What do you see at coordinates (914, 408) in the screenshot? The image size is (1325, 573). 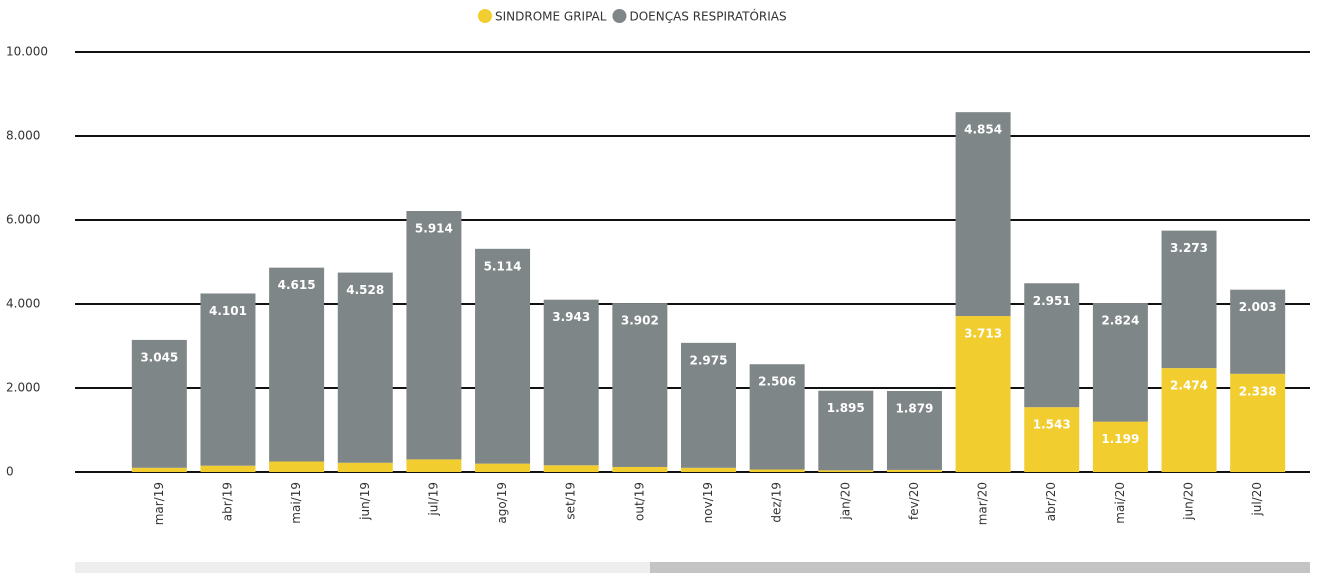 I see `data-label: 1.879` at bounding box center [914, 408].